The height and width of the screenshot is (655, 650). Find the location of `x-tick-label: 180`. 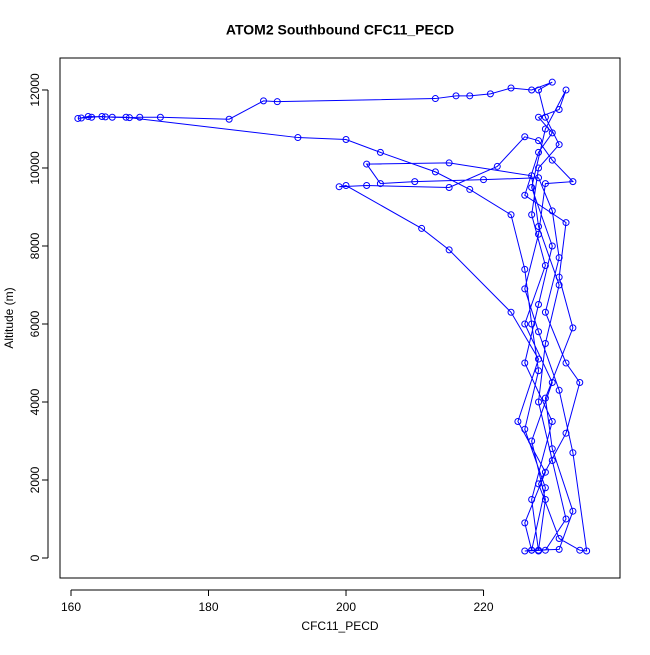

x-tick-label: 180 is located at coordinates (208, 607).